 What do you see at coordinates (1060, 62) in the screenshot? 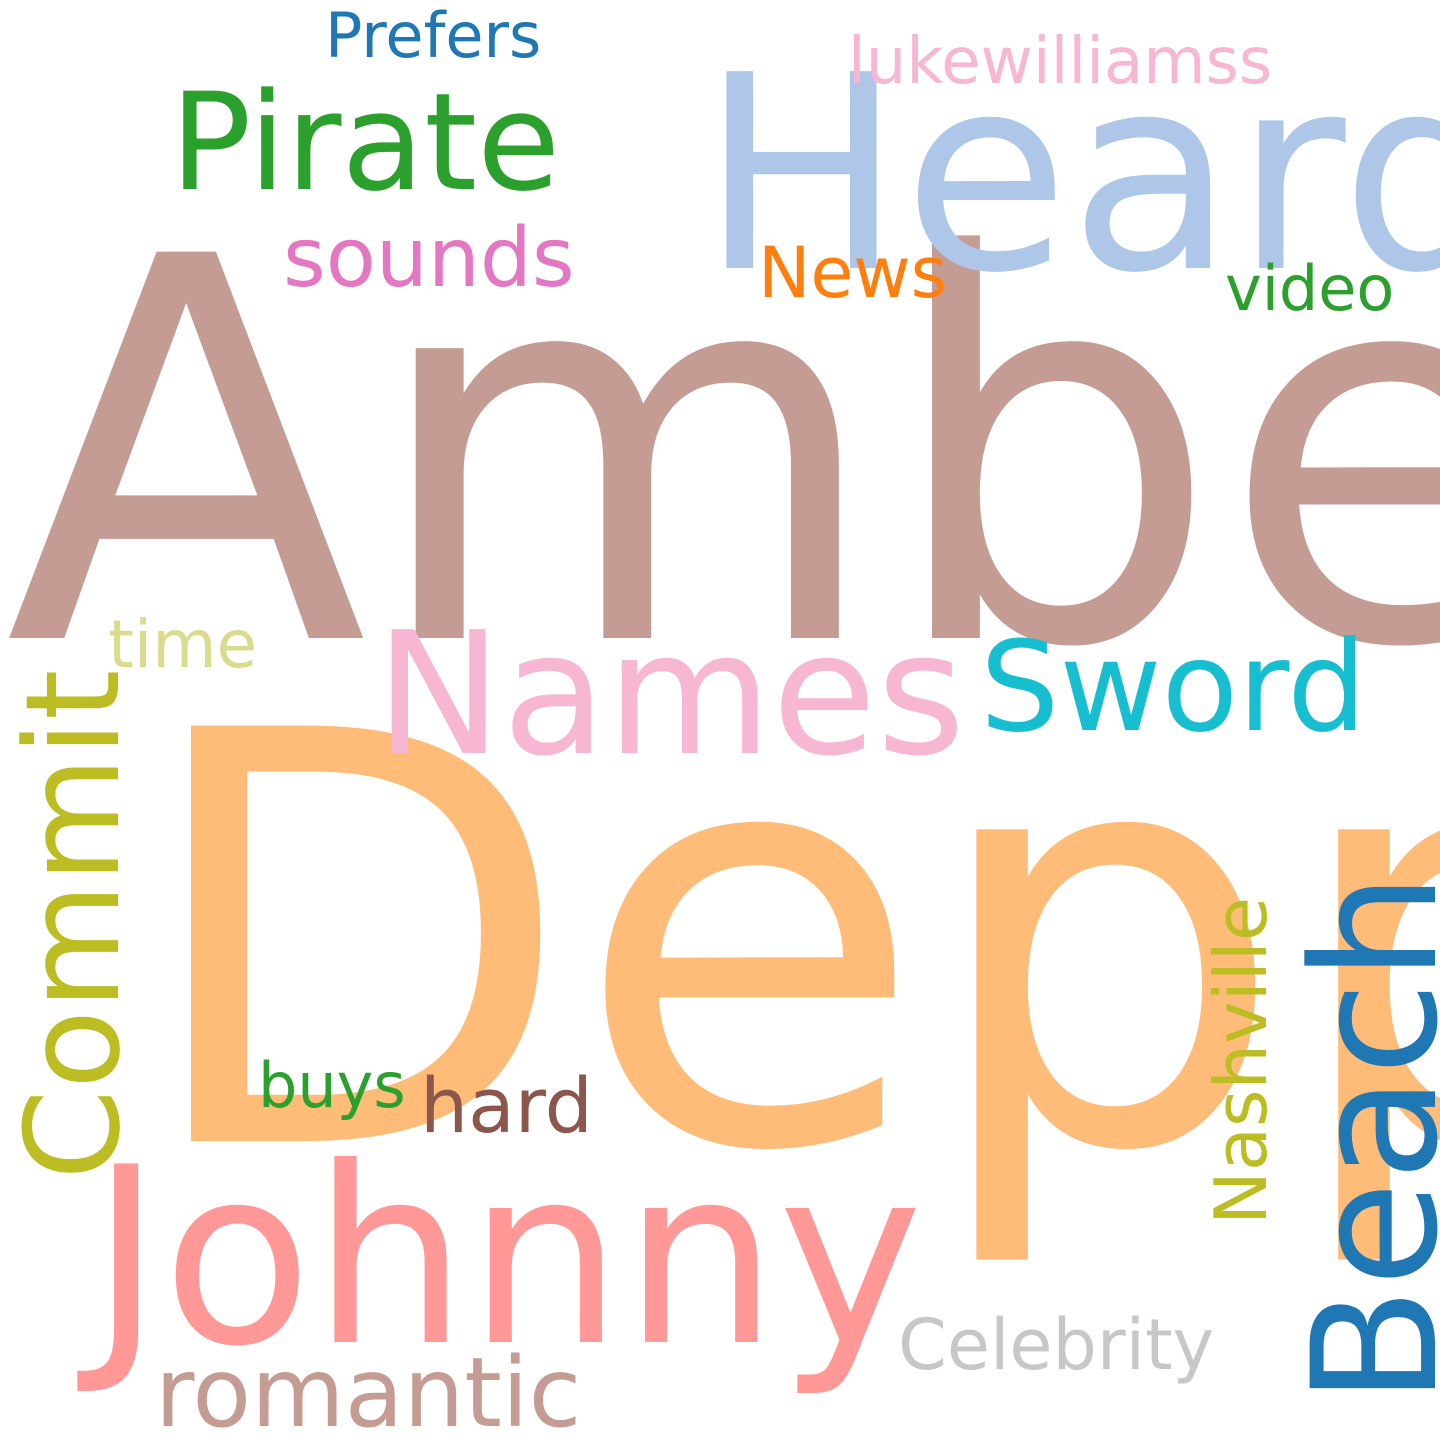
I see `word-lukewilliamss: lukewilliamss` at bounding box center [1060, 62].